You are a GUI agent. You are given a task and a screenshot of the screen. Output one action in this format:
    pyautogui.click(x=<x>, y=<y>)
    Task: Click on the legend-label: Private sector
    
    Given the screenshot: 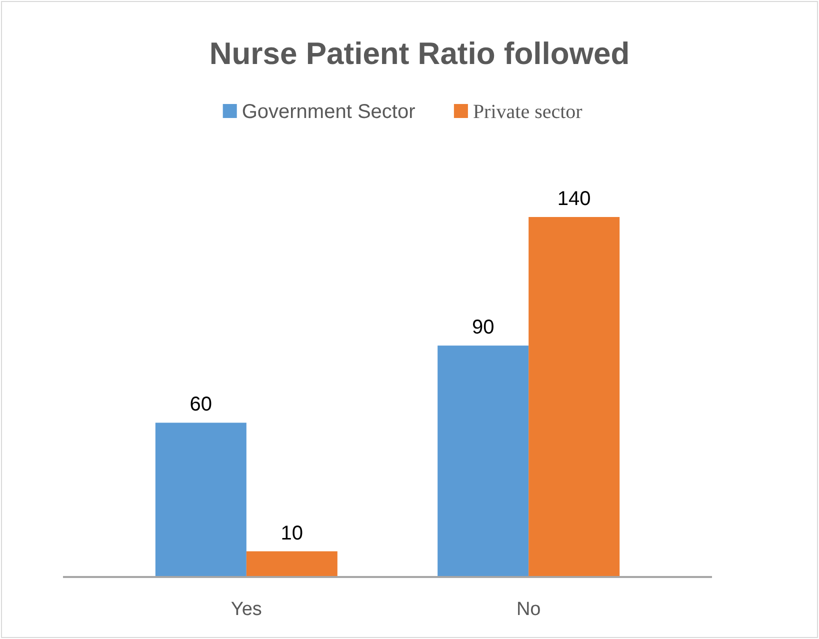 What is the action you would take?
    pyautogui.click(x=527, y=112)
    